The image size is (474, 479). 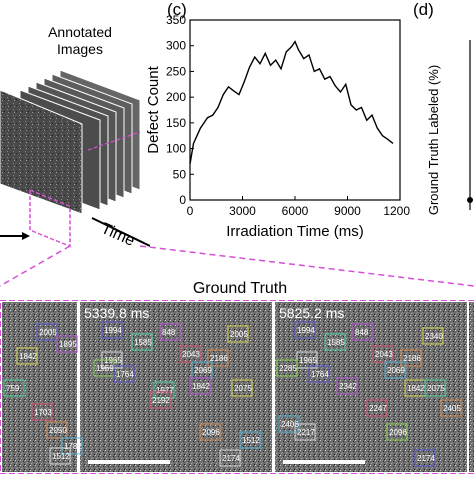 I want to click on y-tick-label: 100, so click(x=176, y=149).